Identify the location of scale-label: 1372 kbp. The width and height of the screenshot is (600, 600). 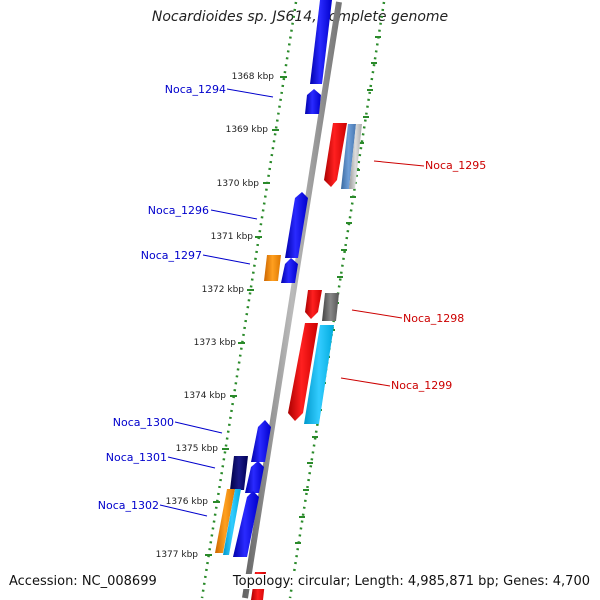
(223, 290).